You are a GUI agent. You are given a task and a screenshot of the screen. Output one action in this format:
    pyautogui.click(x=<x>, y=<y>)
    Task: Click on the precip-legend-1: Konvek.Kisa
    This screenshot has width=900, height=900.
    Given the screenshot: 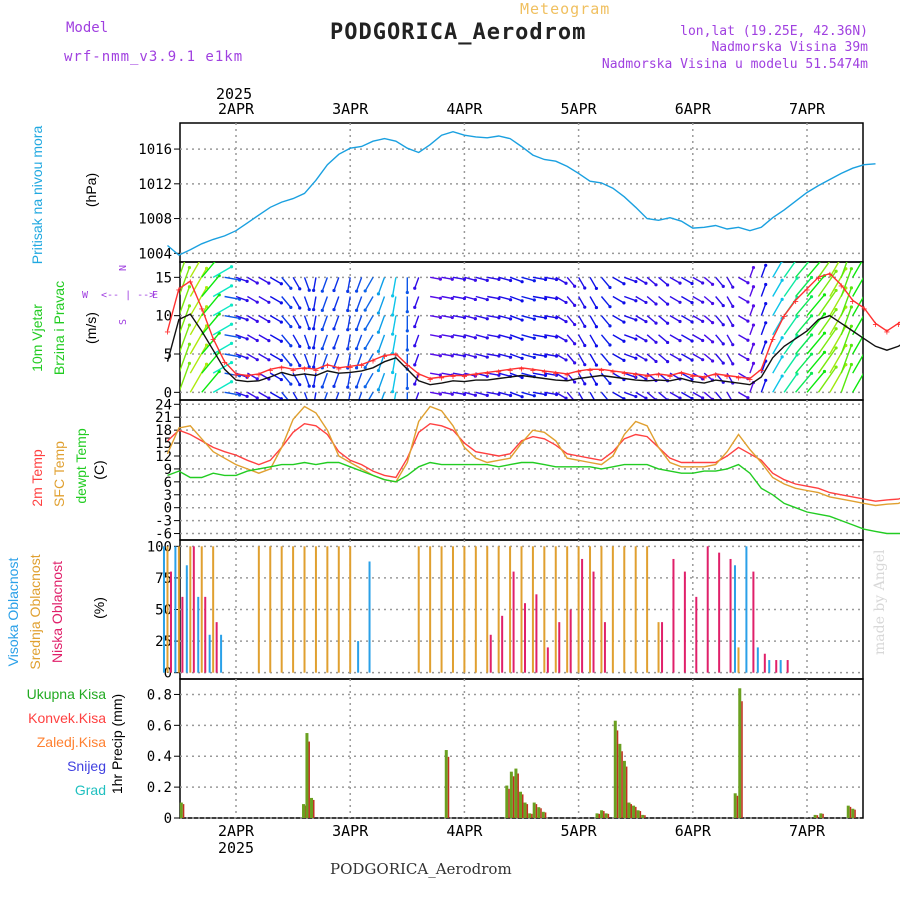 What is the action you would take?
    pyautogui.click(x=67, y=718)
    